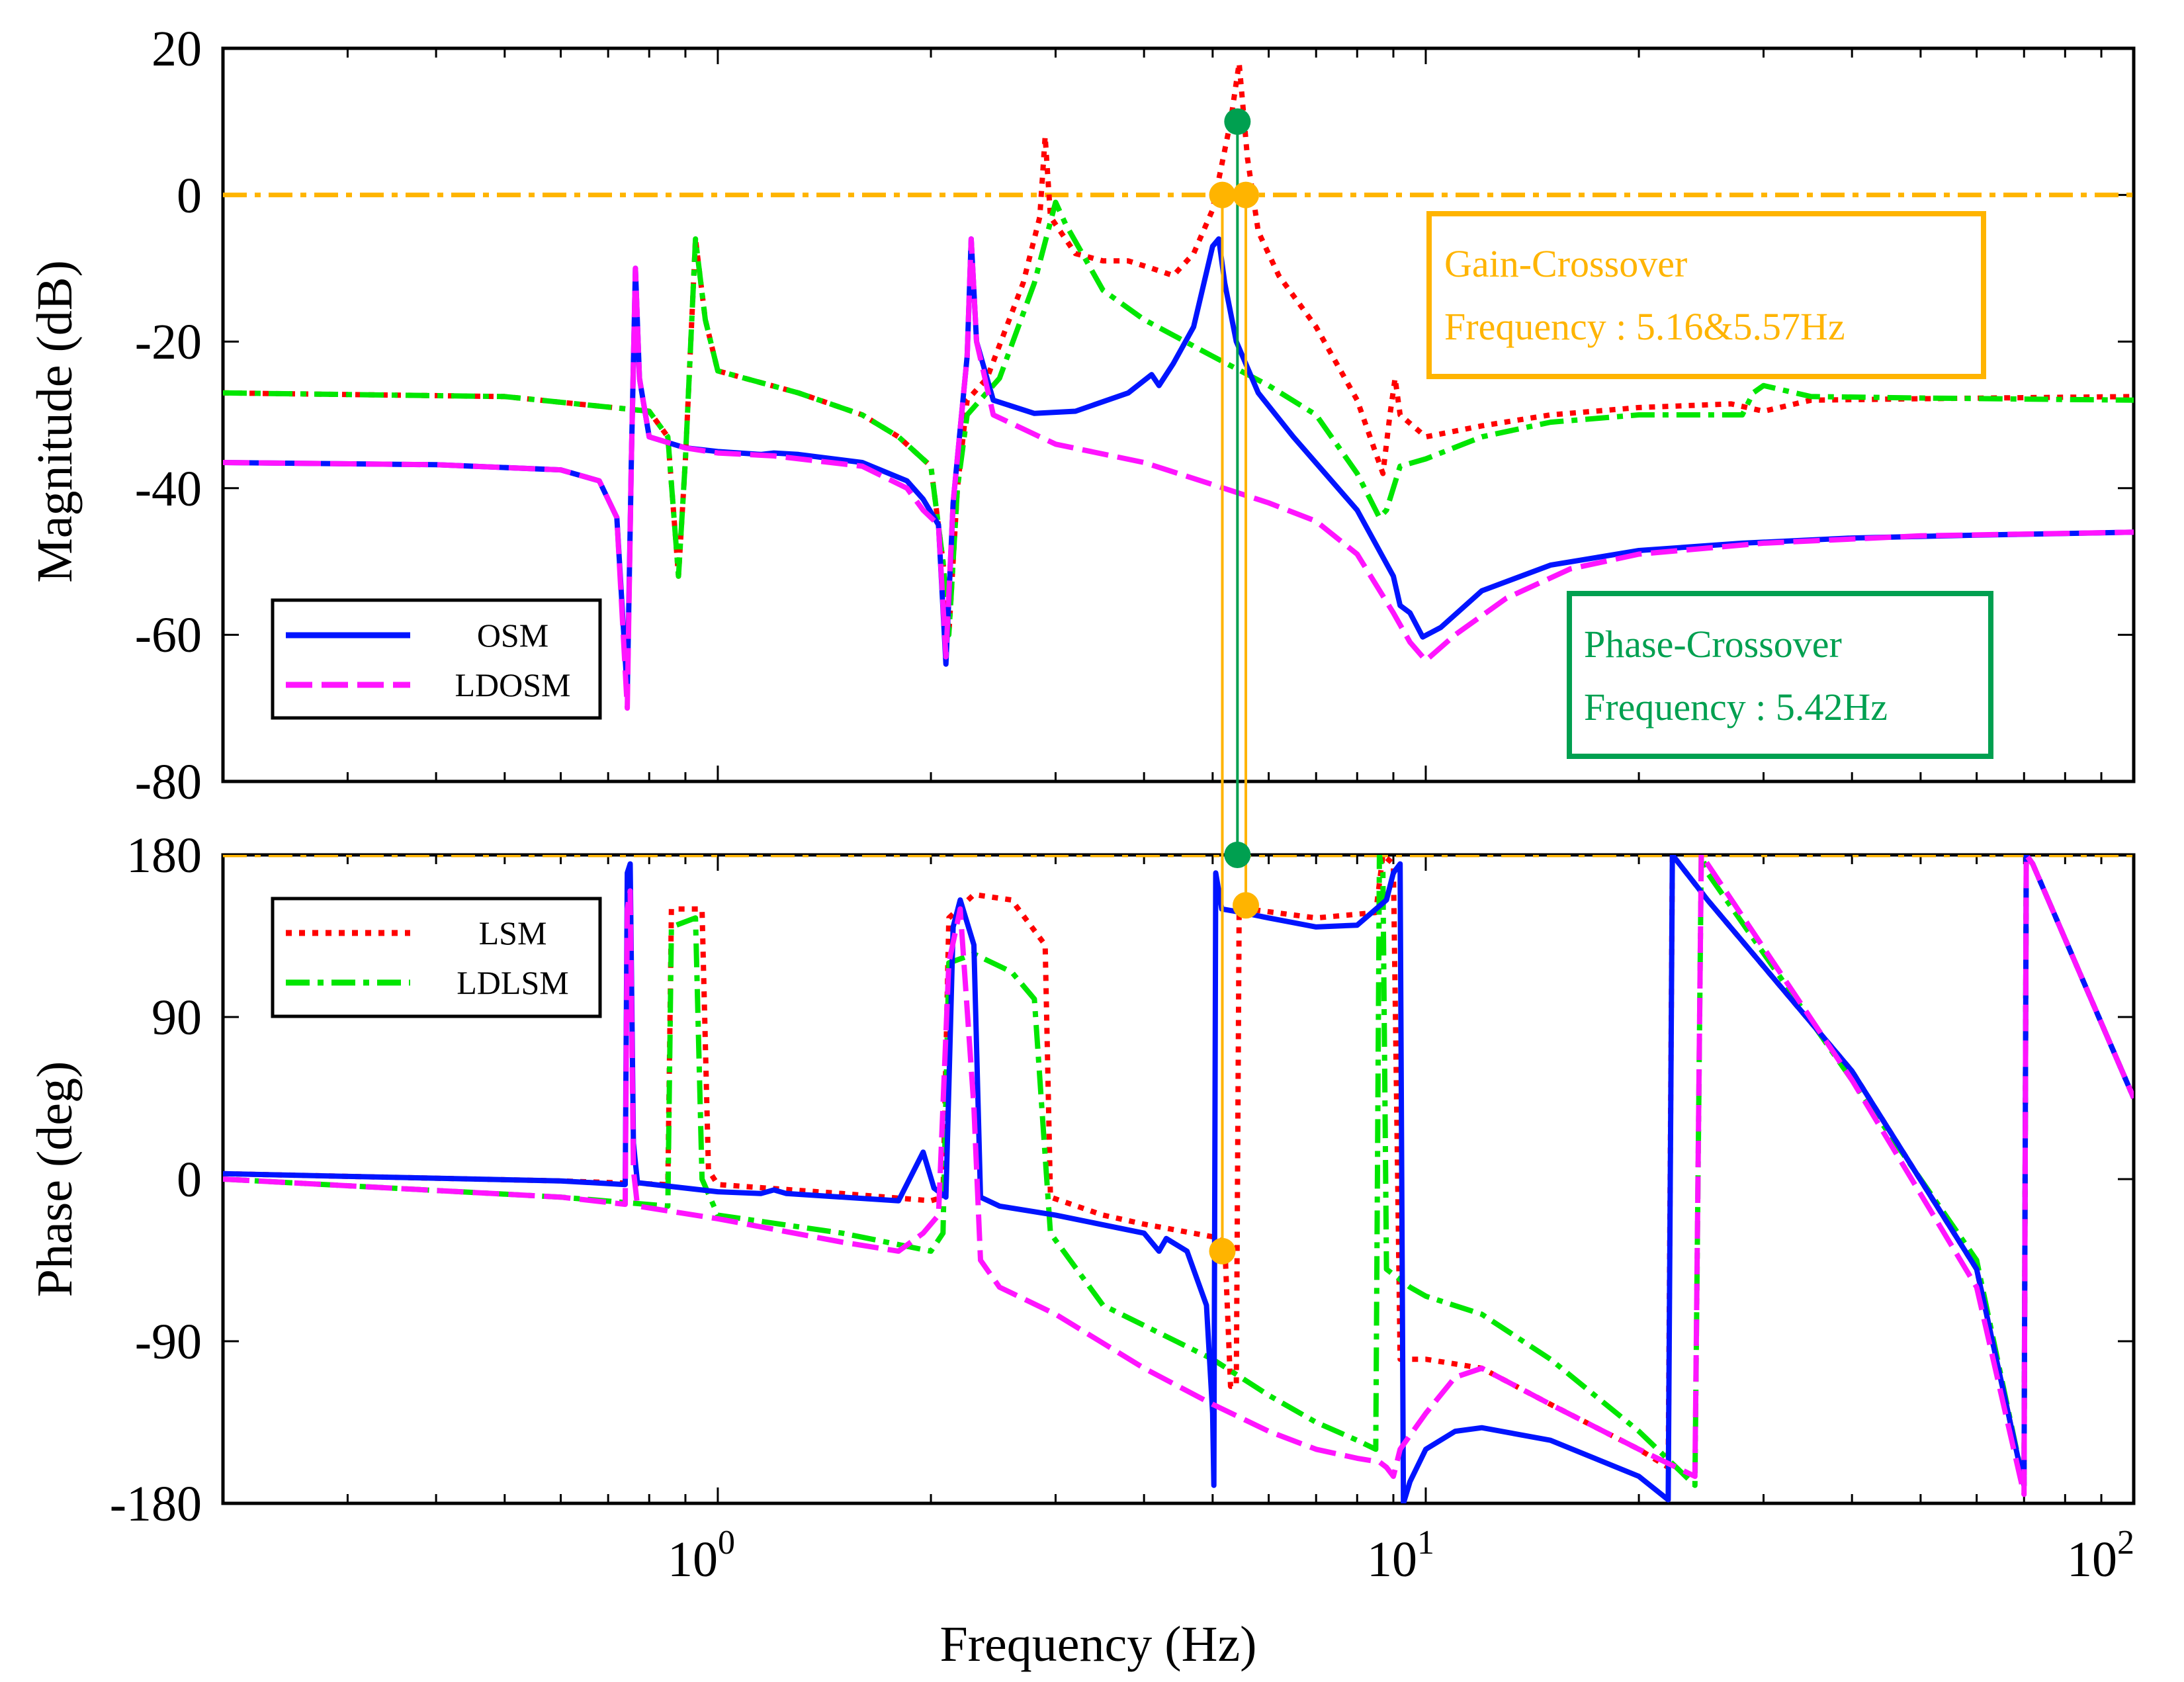  I want to click on crossover-guides, so click(1234, 686).